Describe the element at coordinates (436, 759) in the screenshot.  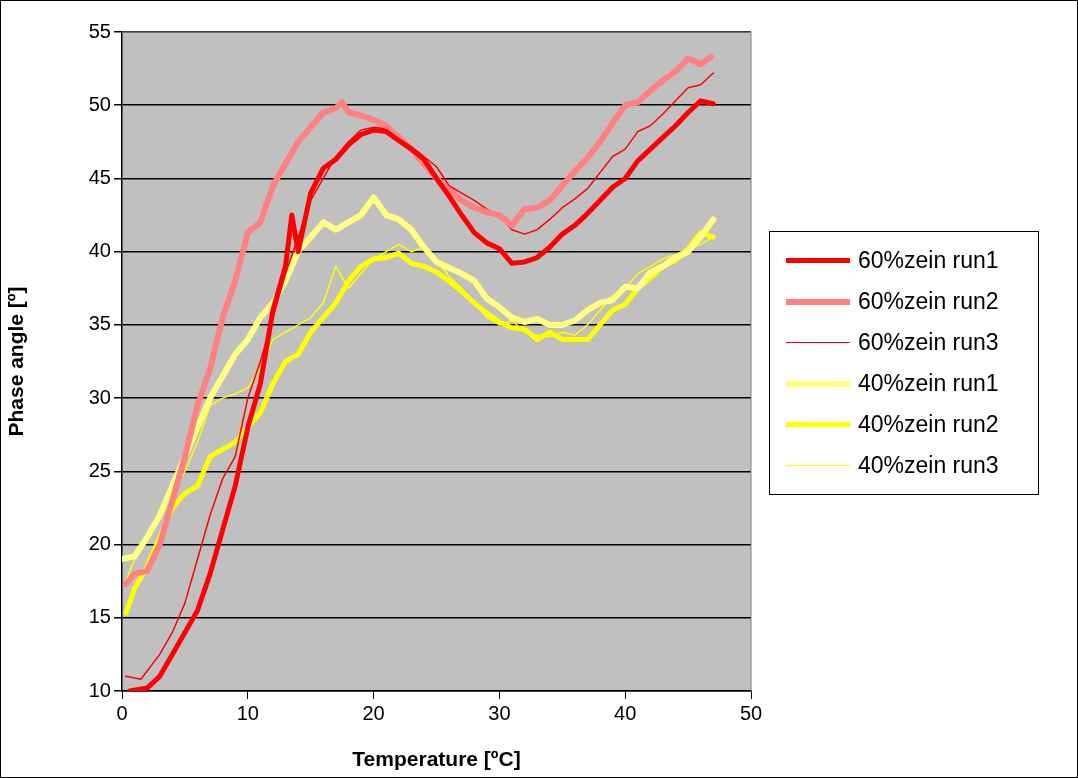
I see `x-axis-title: Temperature [ºC]` at that location.